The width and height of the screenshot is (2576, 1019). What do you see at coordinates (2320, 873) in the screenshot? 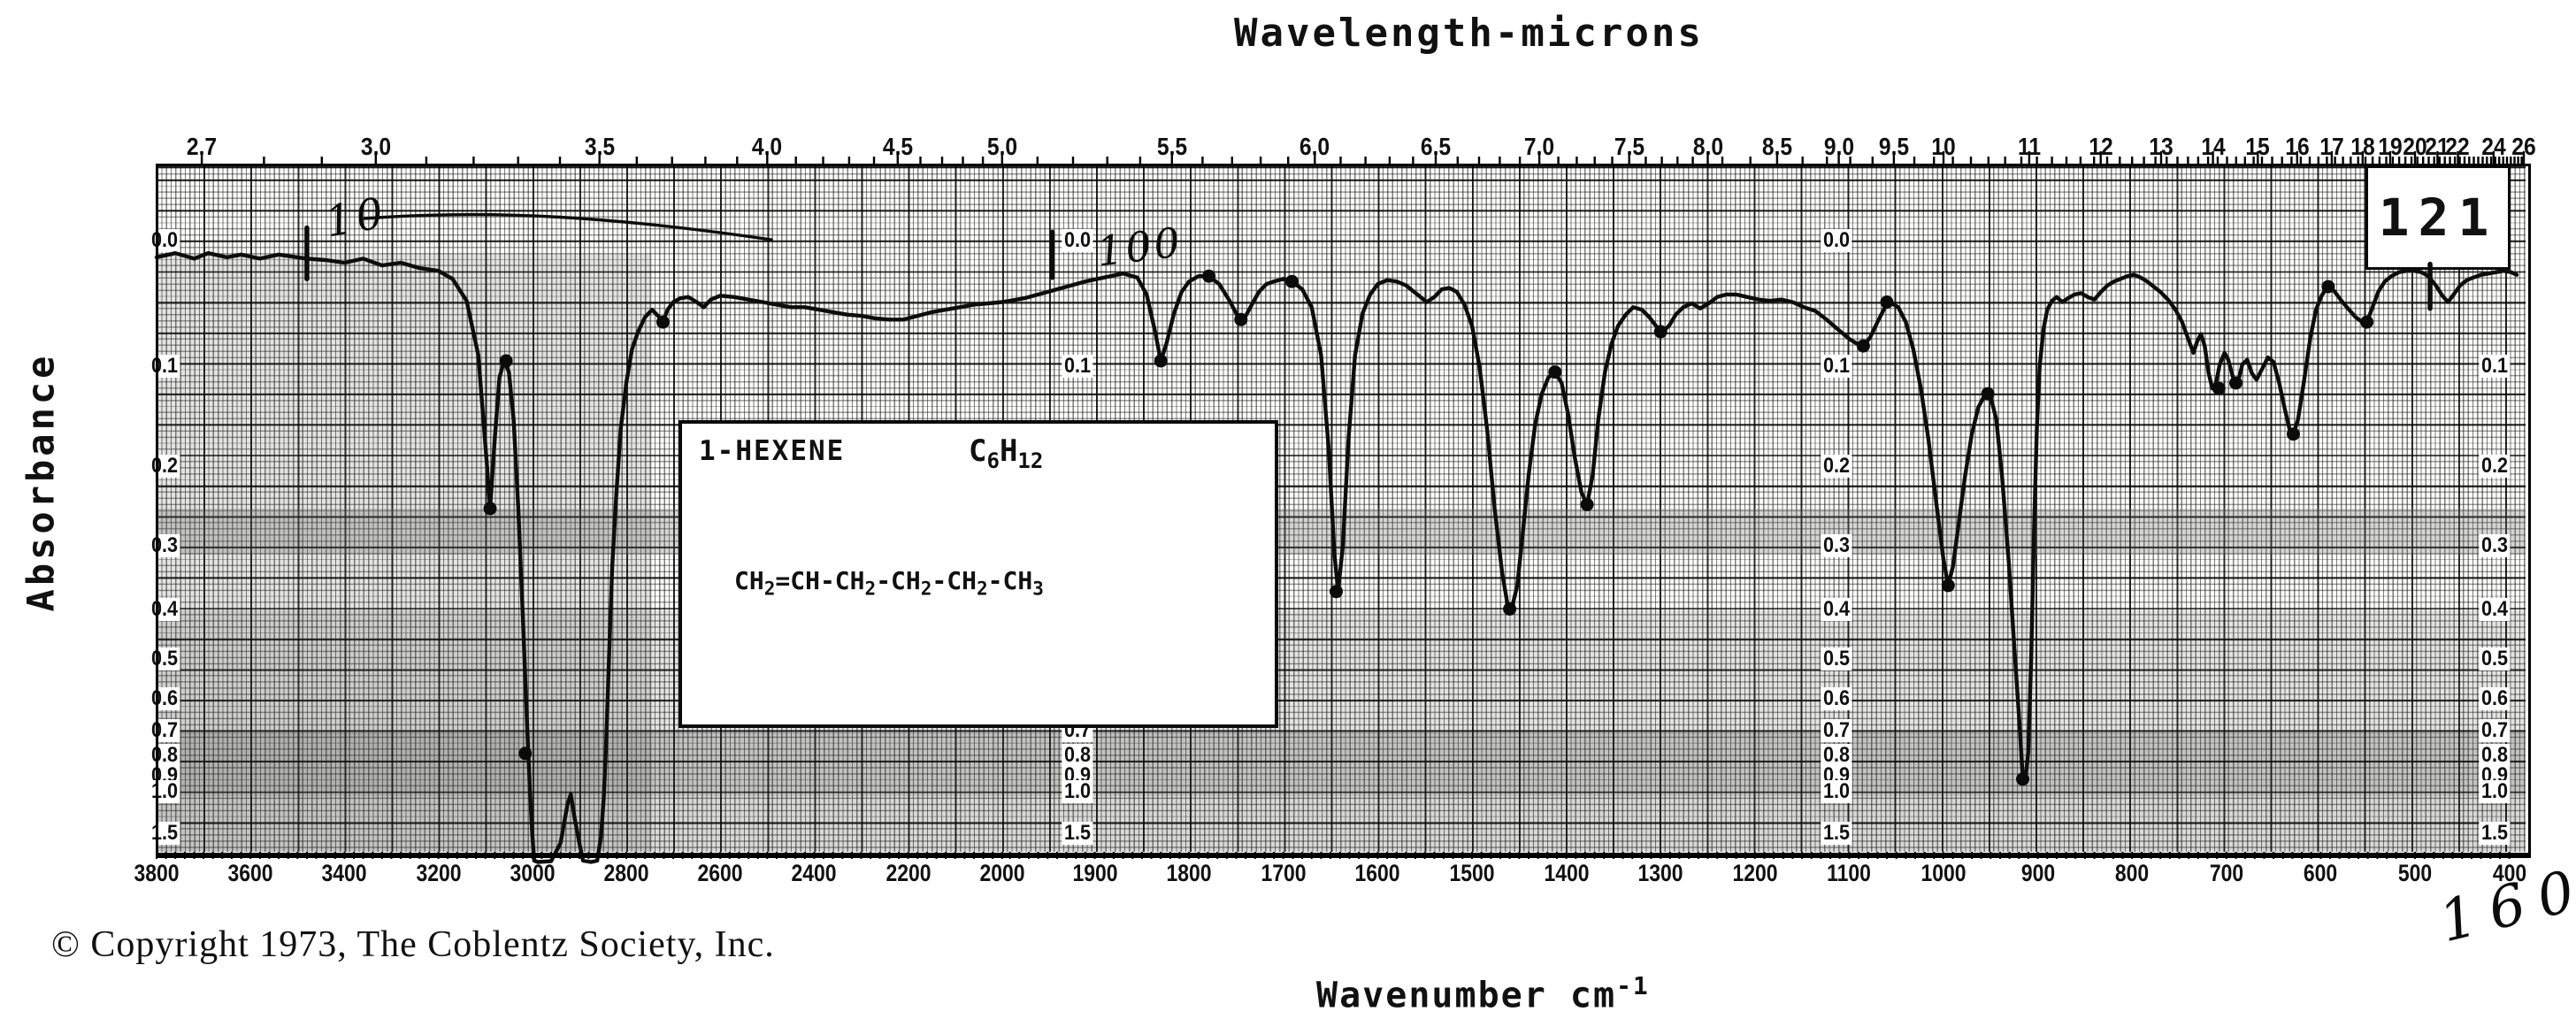
I see `wavenumber-tick-label: 600` at bounding box center [2320, 873].